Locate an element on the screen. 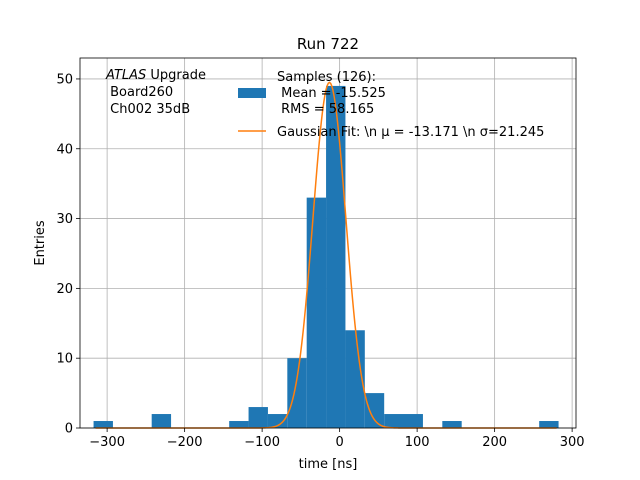  annotation-line-3: Ch002 35dB is located at coordinates (148, 109).